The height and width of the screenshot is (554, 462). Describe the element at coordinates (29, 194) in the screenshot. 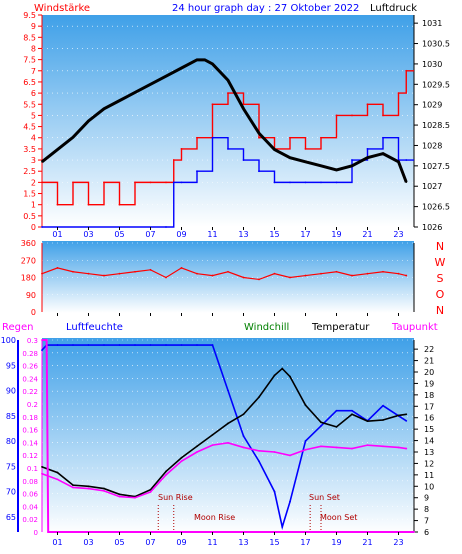

I see `left-tick-label: 1.5` at that location.